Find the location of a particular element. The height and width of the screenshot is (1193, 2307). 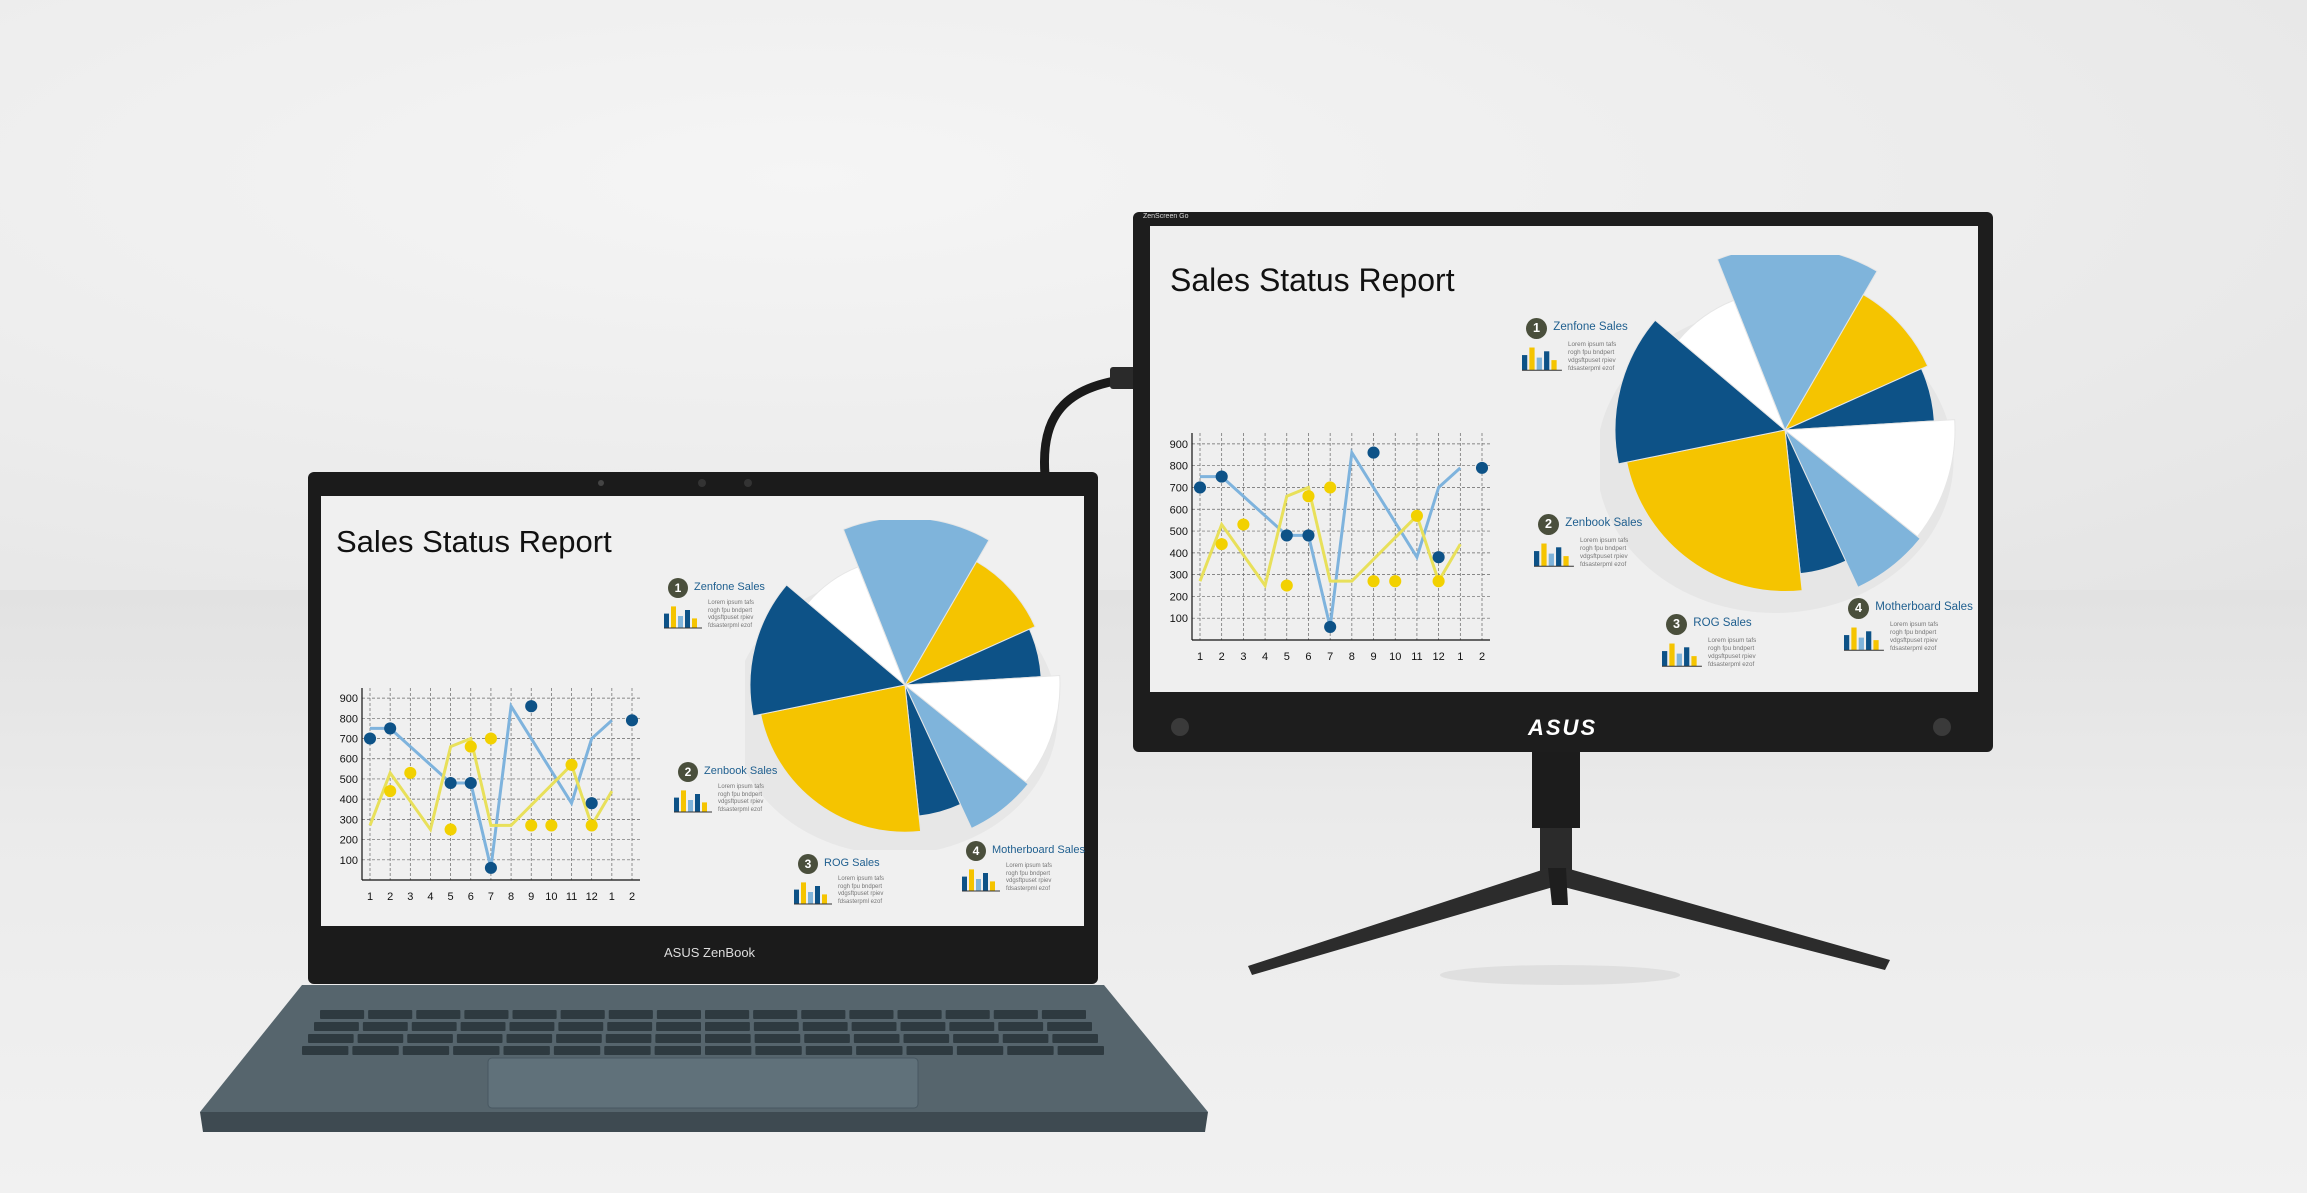

monitor-screen-title: Sales Status Report is located at coordinates (1312, 280).